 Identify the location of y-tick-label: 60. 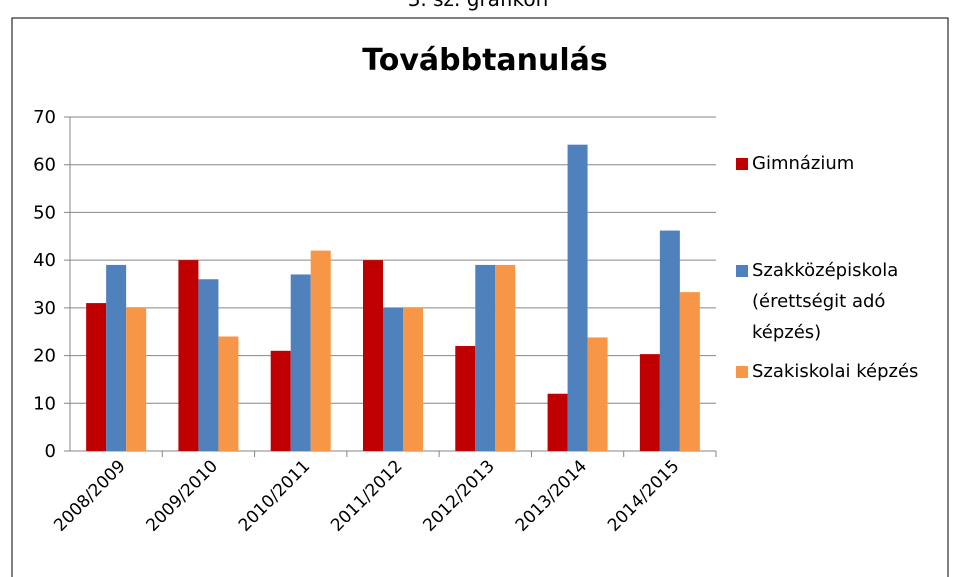
(44, 165).